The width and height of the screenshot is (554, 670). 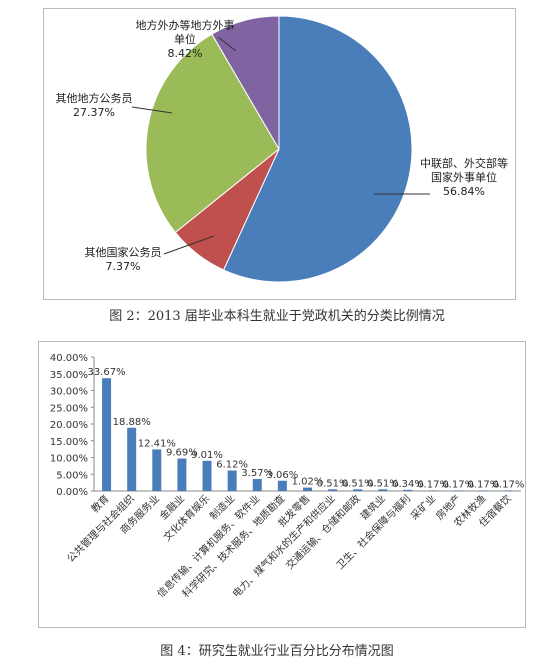 I want to click on pie-label-3-name: 地方外办等地方外事单位, so click(x=185, y=32).